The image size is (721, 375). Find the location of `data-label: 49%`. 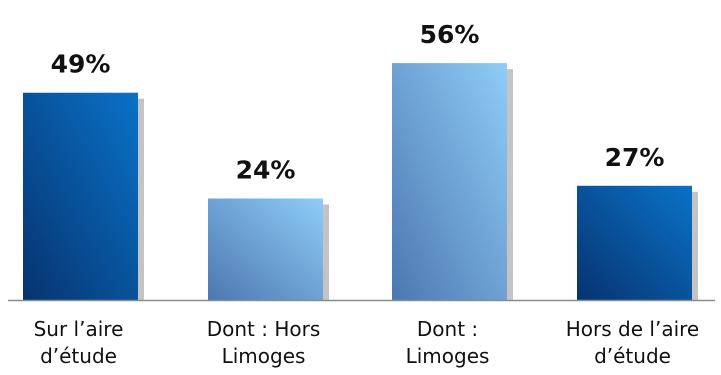

data-label: 49% is located at coordinates (81, 64).